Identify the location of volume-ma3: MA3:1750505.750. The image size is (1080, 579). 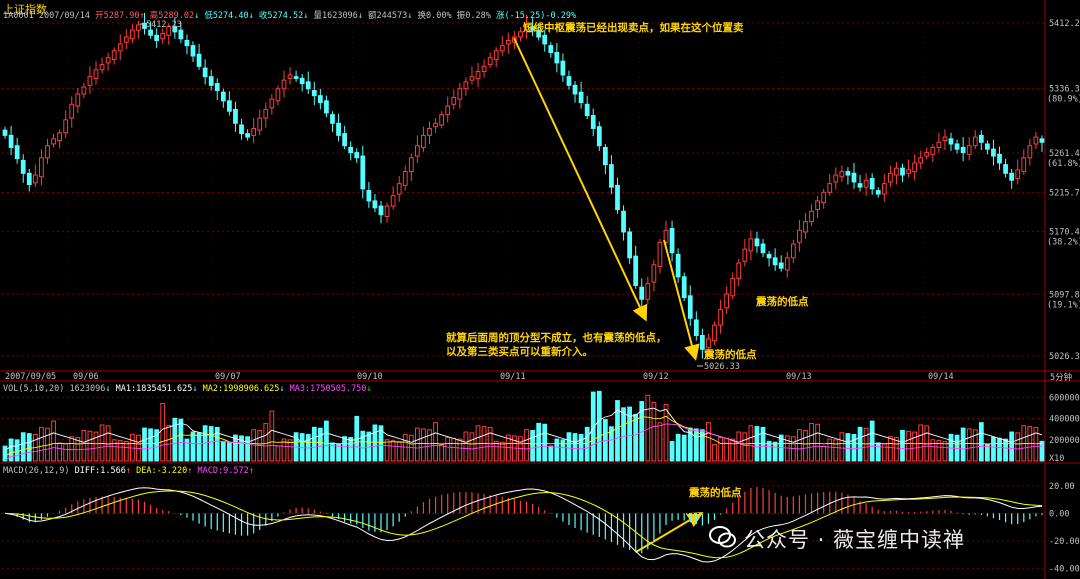
(328, 389).